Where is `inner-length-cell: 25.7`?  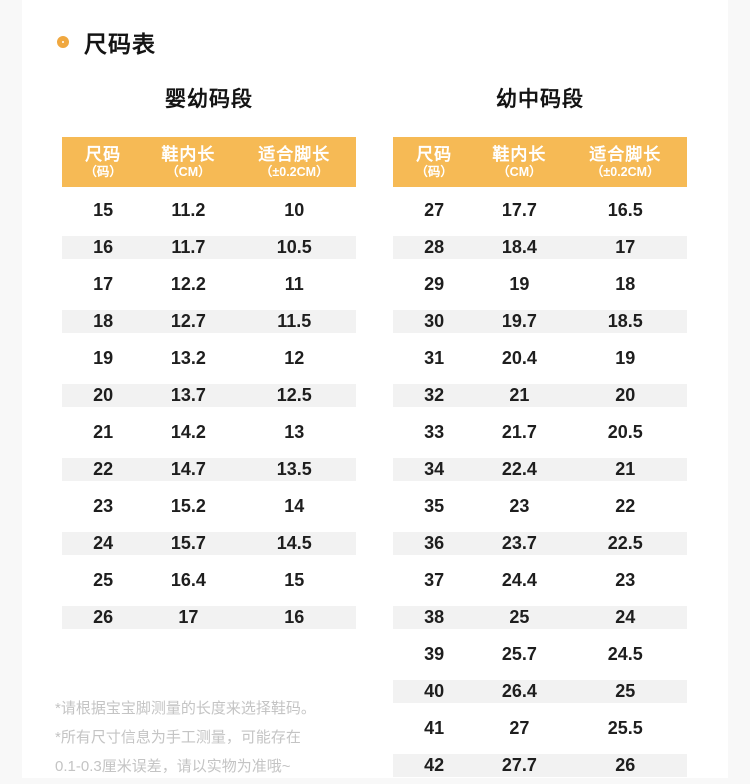
inner-length-cell: 25.7 is located at coordinates (519, 654).